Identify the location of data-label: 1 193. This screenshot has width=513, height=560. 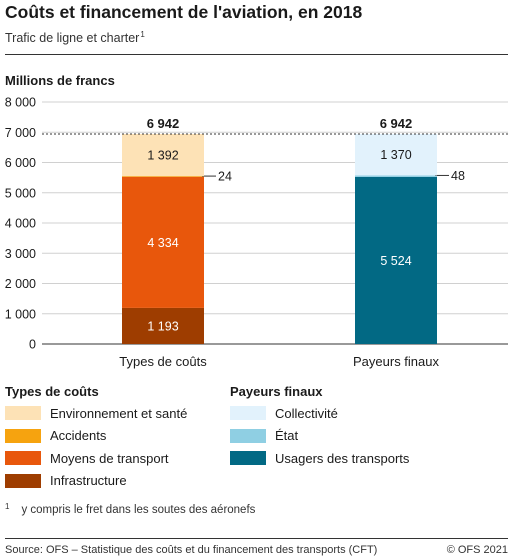
(162, 326).